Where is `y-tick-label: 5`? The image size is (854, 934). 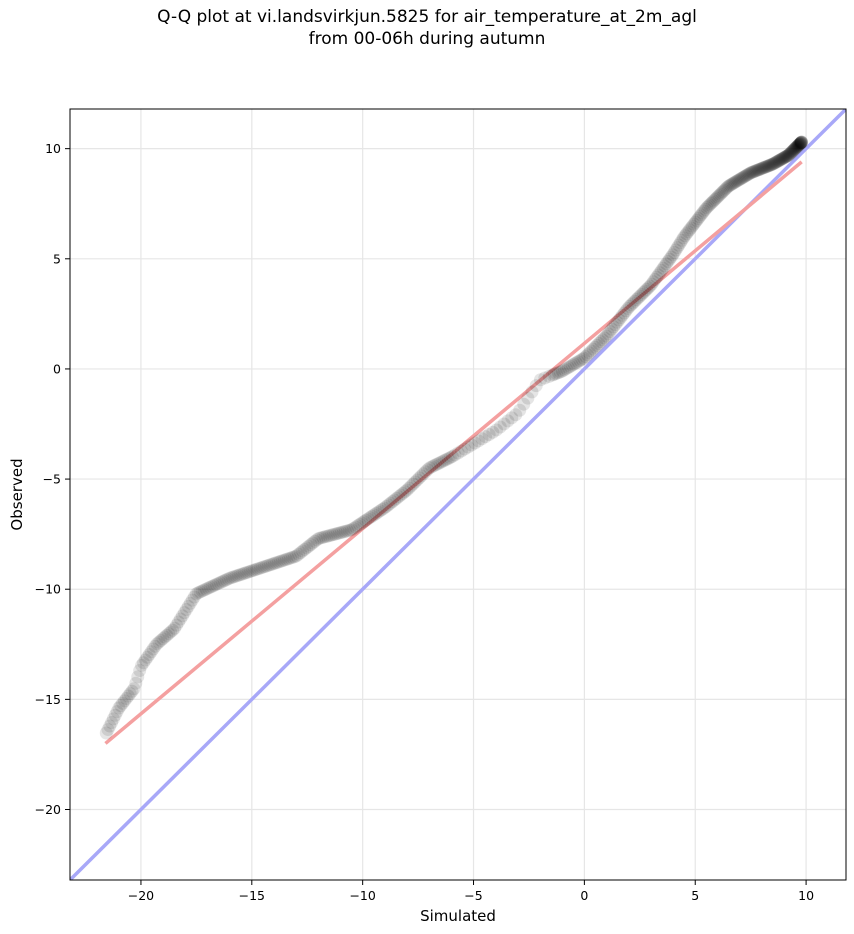
y-tick-label: 5 is located at coordinates (57, 258).